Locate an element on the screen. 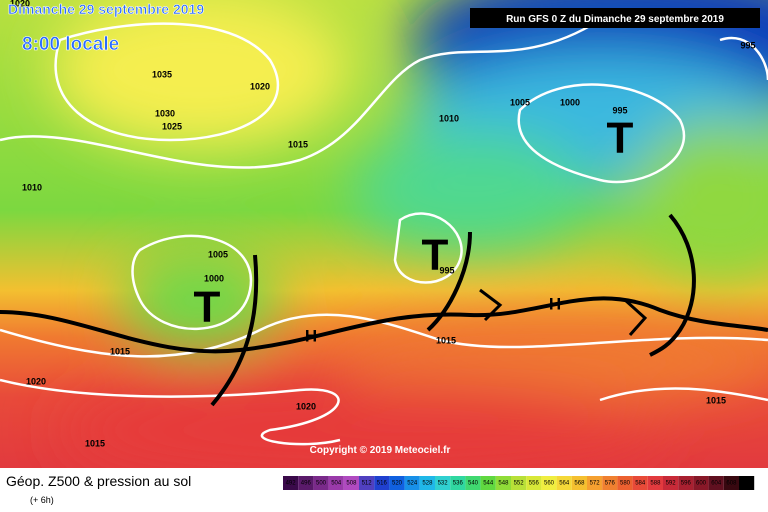 This screenshot has width=768, height=512. scale-label: 608 is located at coordinates (731, 484).